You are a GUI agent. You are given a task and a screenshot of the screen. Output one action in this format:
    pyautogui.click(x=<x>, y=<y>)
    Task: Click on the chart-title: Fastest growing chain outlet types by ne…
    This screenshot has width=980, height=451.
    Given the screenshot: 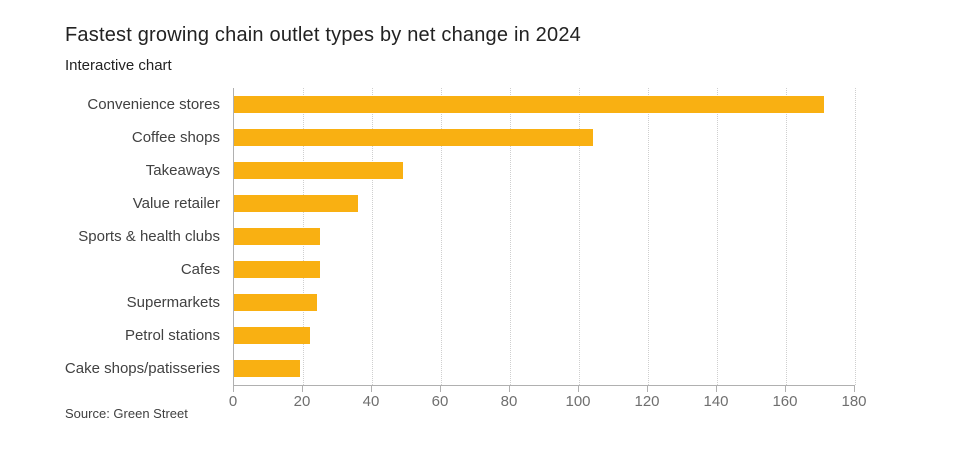 What is the action you would take?
    pyautogui.click(x=323, y=35)
    